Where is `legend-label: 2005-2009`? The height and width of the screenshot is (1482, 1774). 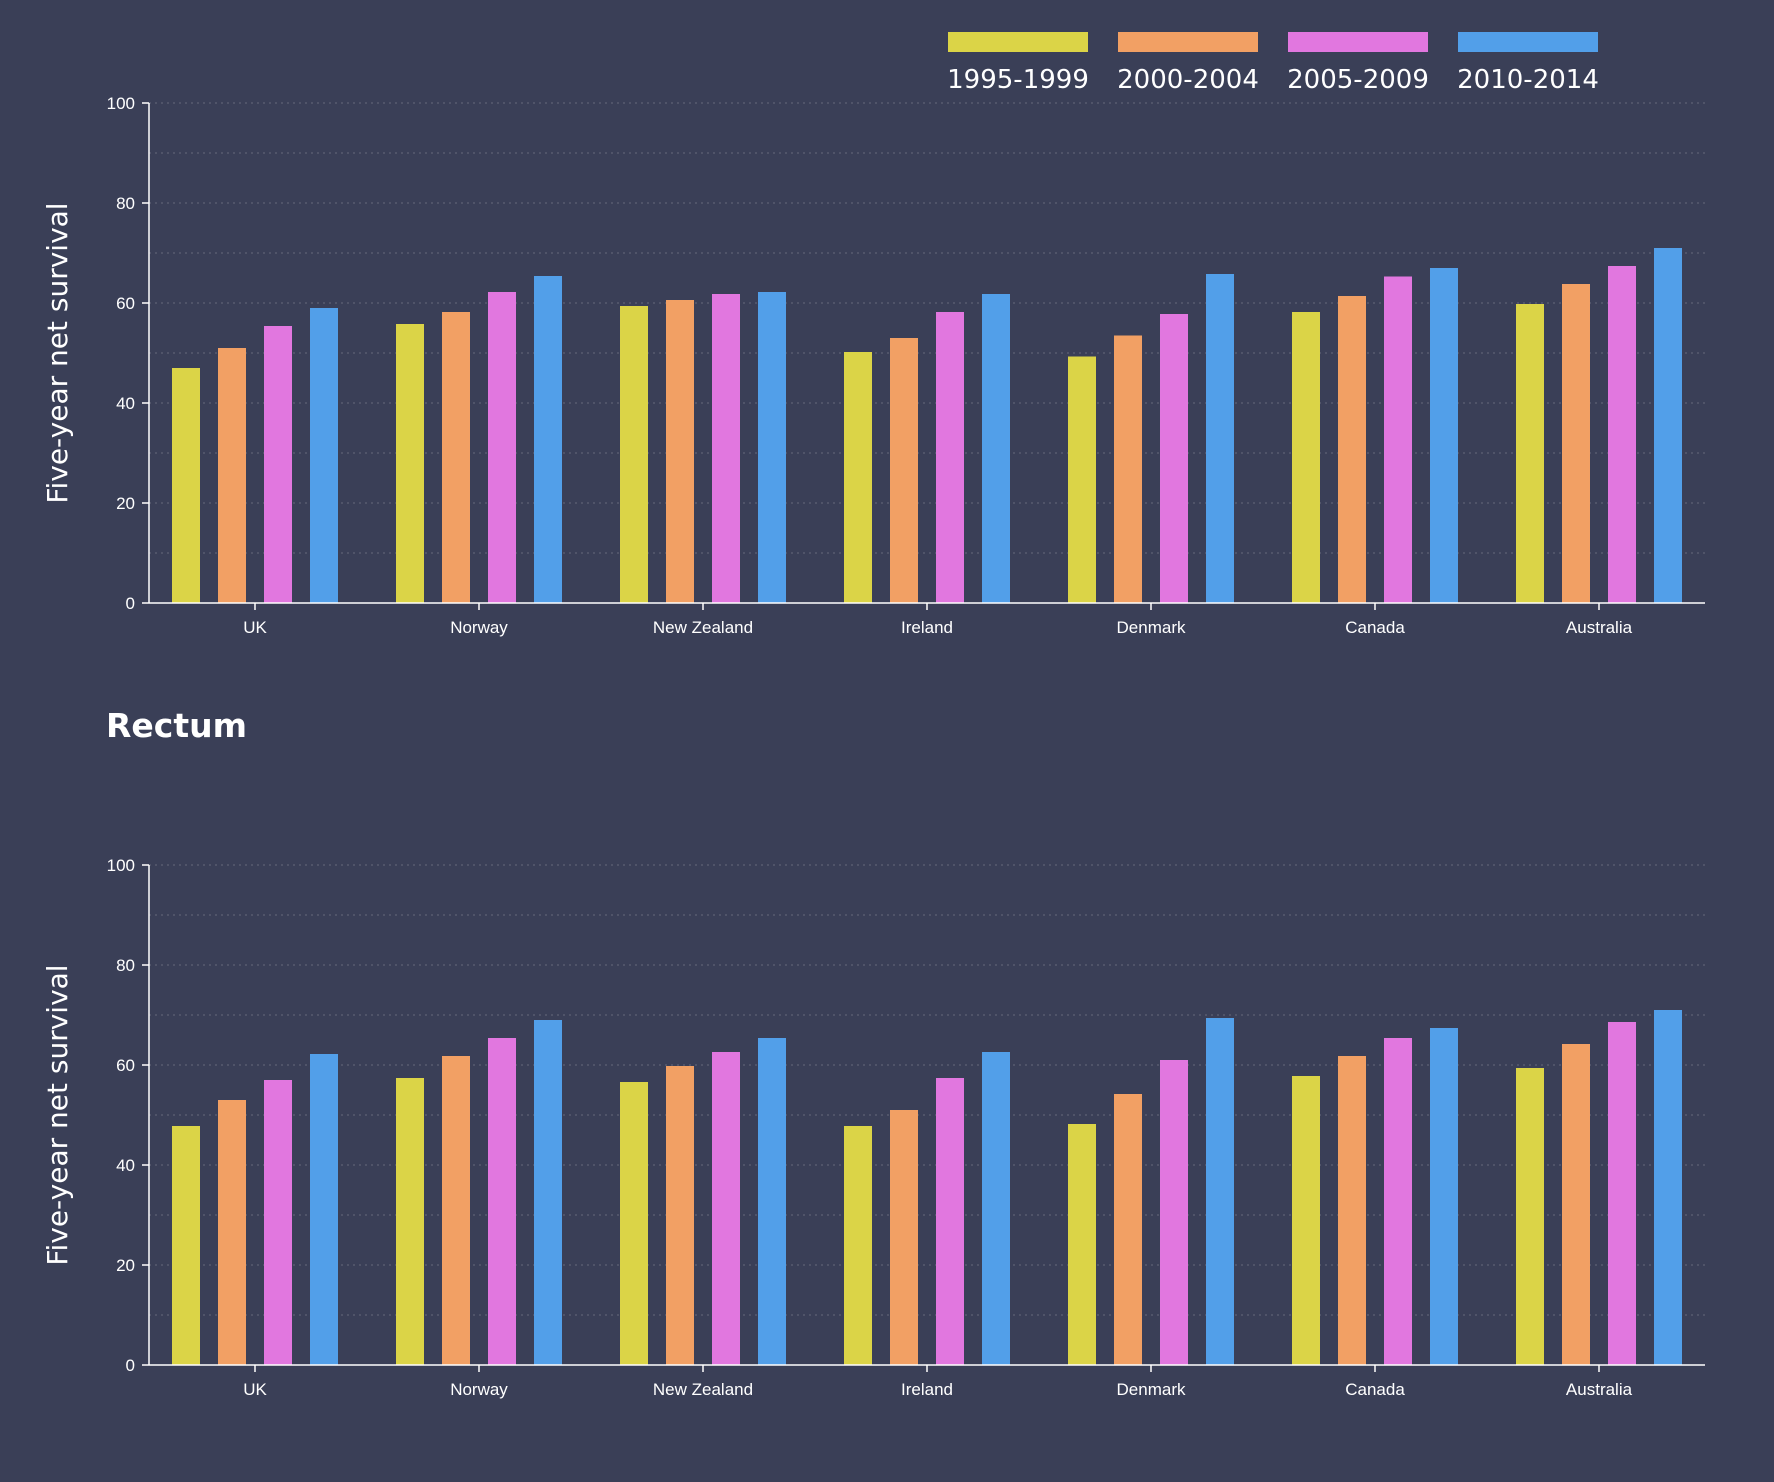
legend-label: 2005-2009 is located at coordinates (1358, 80).